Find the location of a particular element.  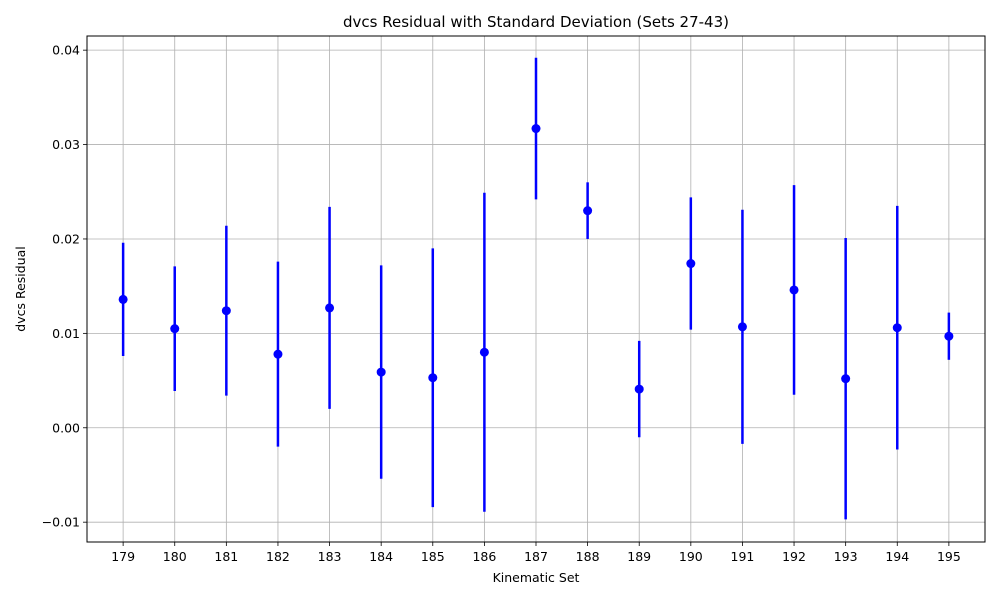

y-tick-label: −0.01 is located at coordinates (61, 522).